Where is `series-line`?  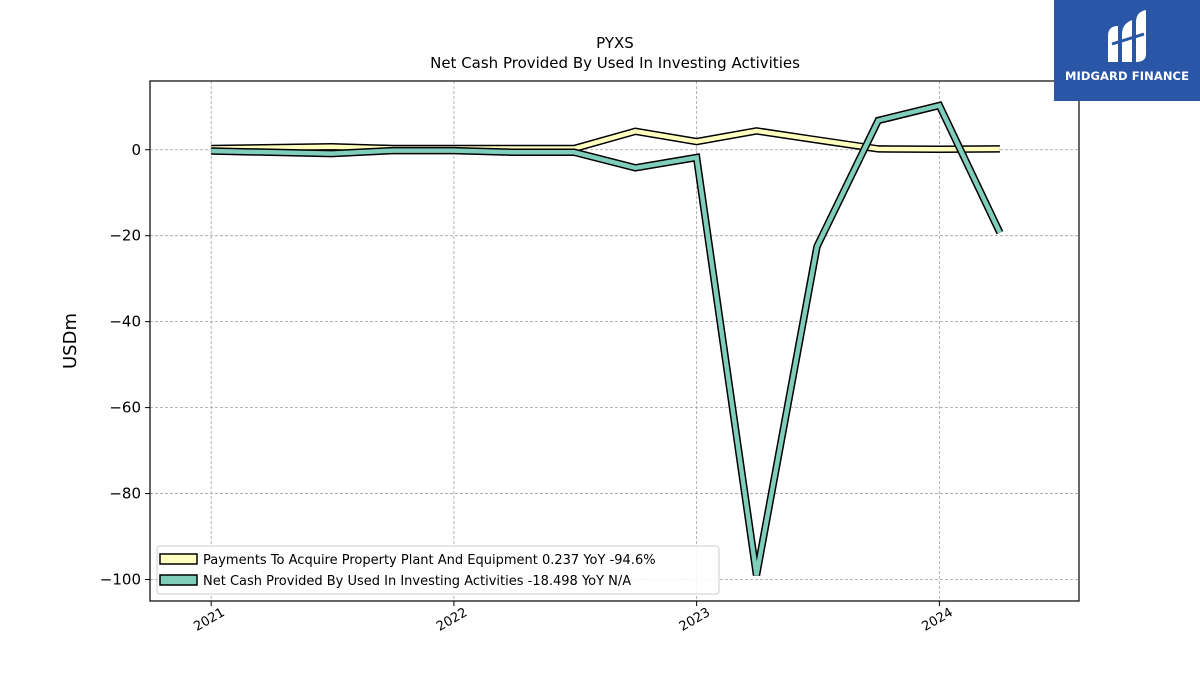 series-line is located at coordinates (605, 140).